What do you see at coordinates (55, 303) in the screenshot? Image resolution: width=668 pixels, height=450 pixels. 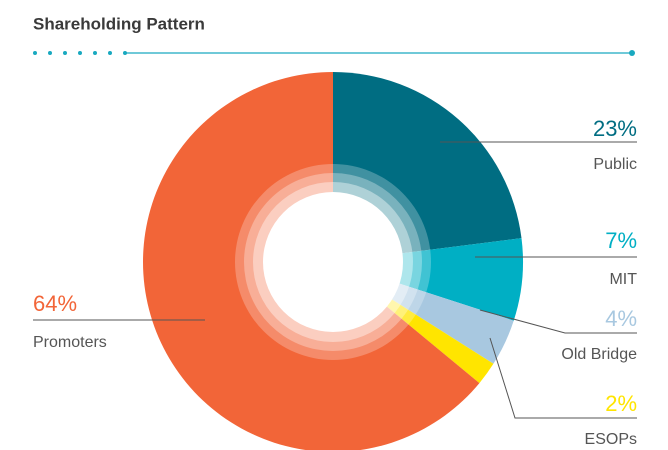 I see `value-label: 64%` at bounding box center [55, 303].